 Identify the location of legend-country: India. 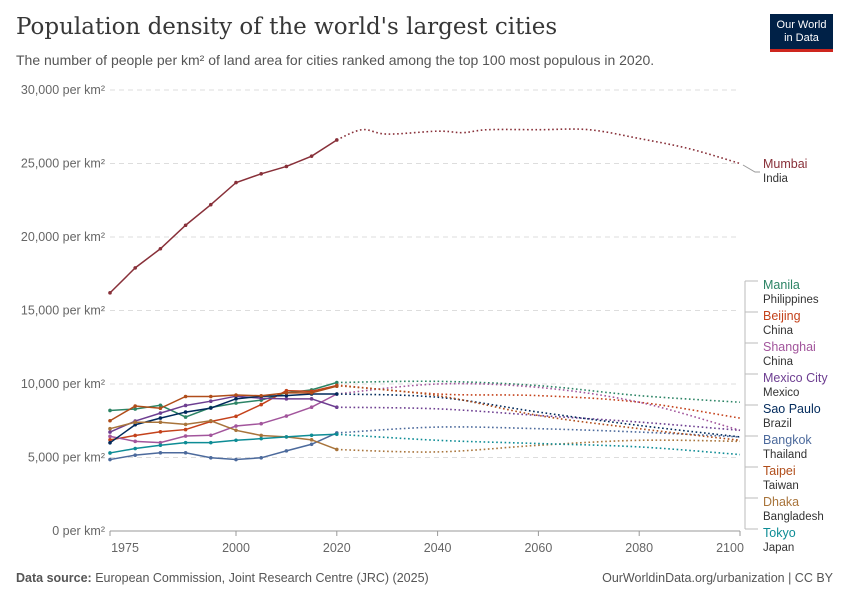
(776, 179).